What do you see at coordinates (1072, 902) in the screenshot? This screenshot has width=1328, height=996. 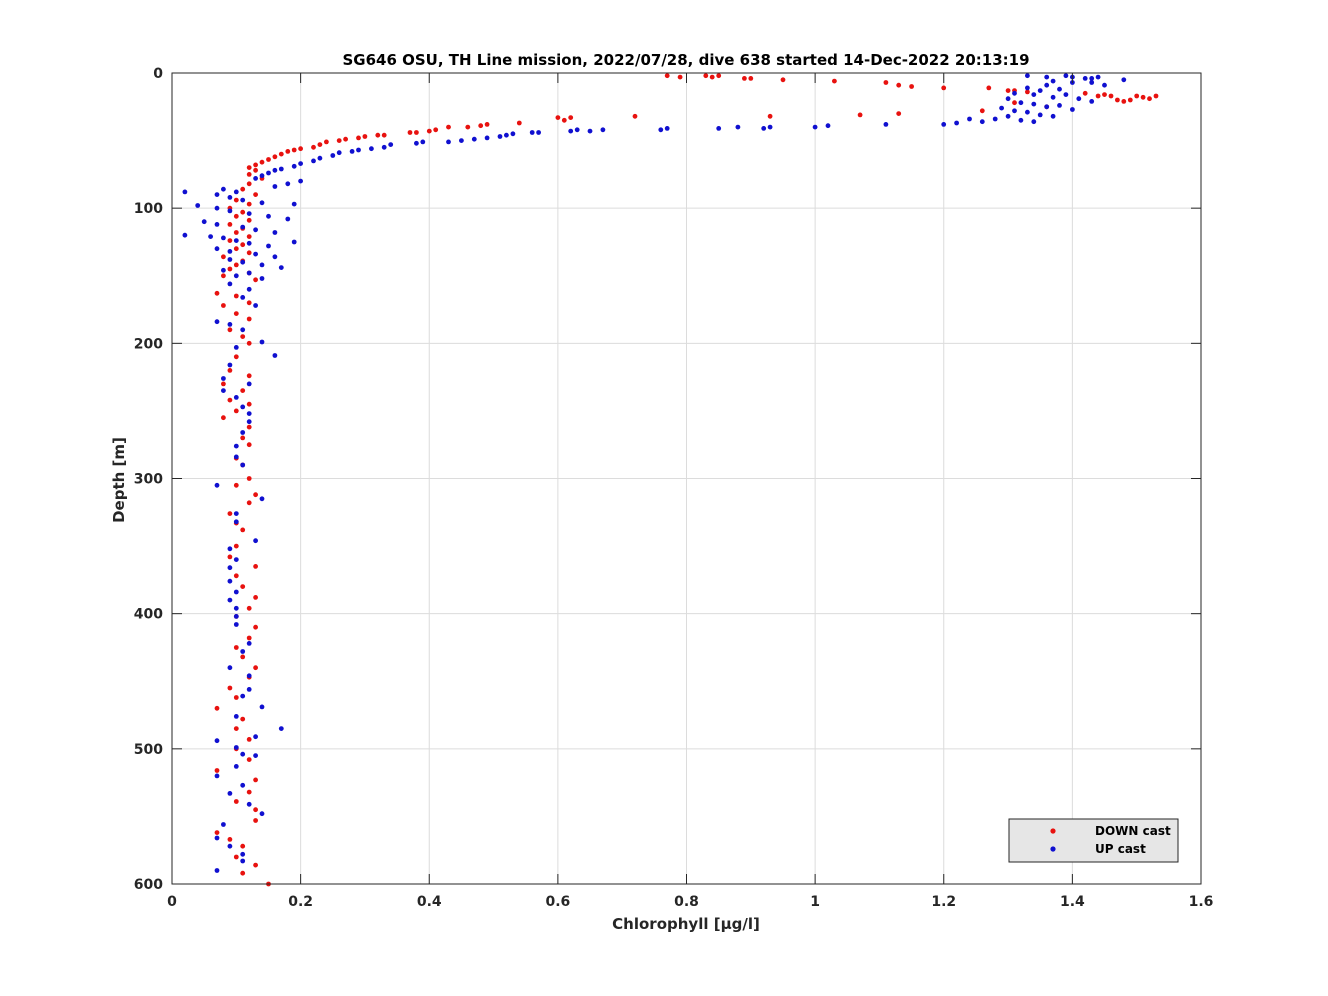 I see `x-tick-label: 1.4` at bounding box center [1072, 902].